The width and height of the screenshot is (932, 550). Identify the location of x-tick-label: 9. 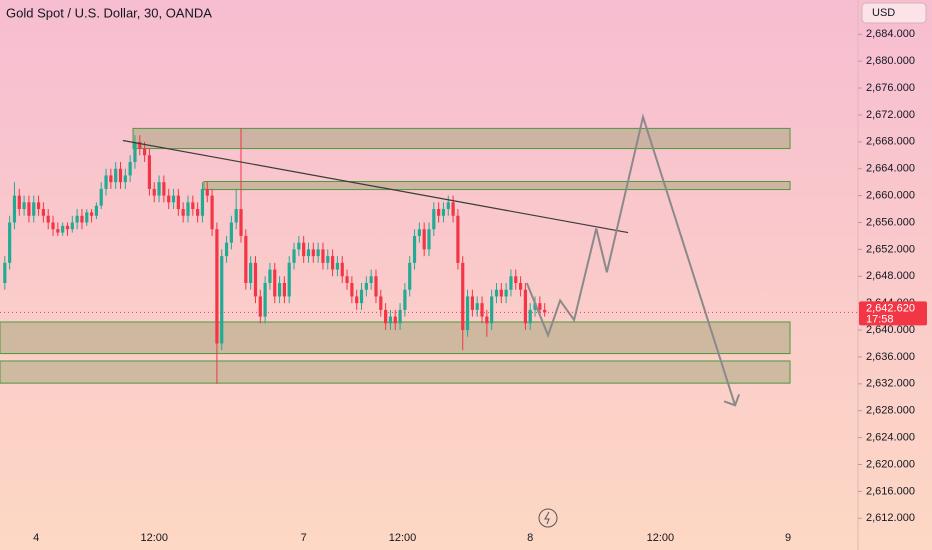
(788, 538).